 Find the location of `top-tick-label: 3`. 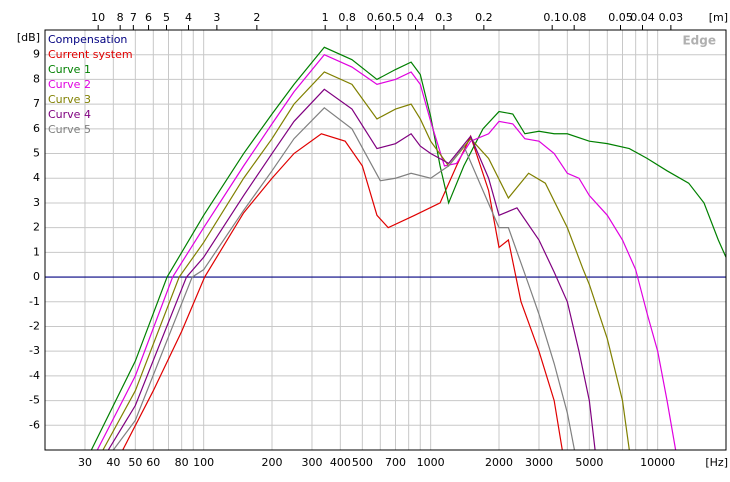

top-tick-label: 3 is located at coordinates (216, 17).